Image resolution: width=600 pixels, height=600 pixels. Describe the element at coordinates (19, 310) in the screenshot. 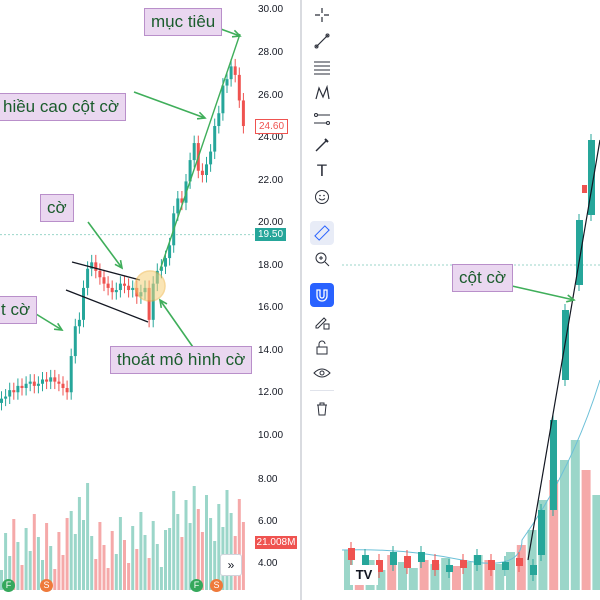

I see `callout-pole-partial: t cờ` at that location.